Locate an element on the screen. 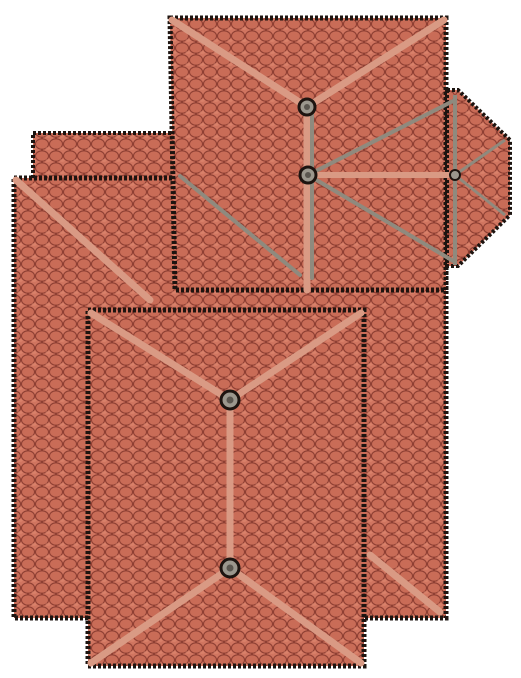 This screenshot has height=678, width=521. roof-bay-right is located at coordinates (408, 178).